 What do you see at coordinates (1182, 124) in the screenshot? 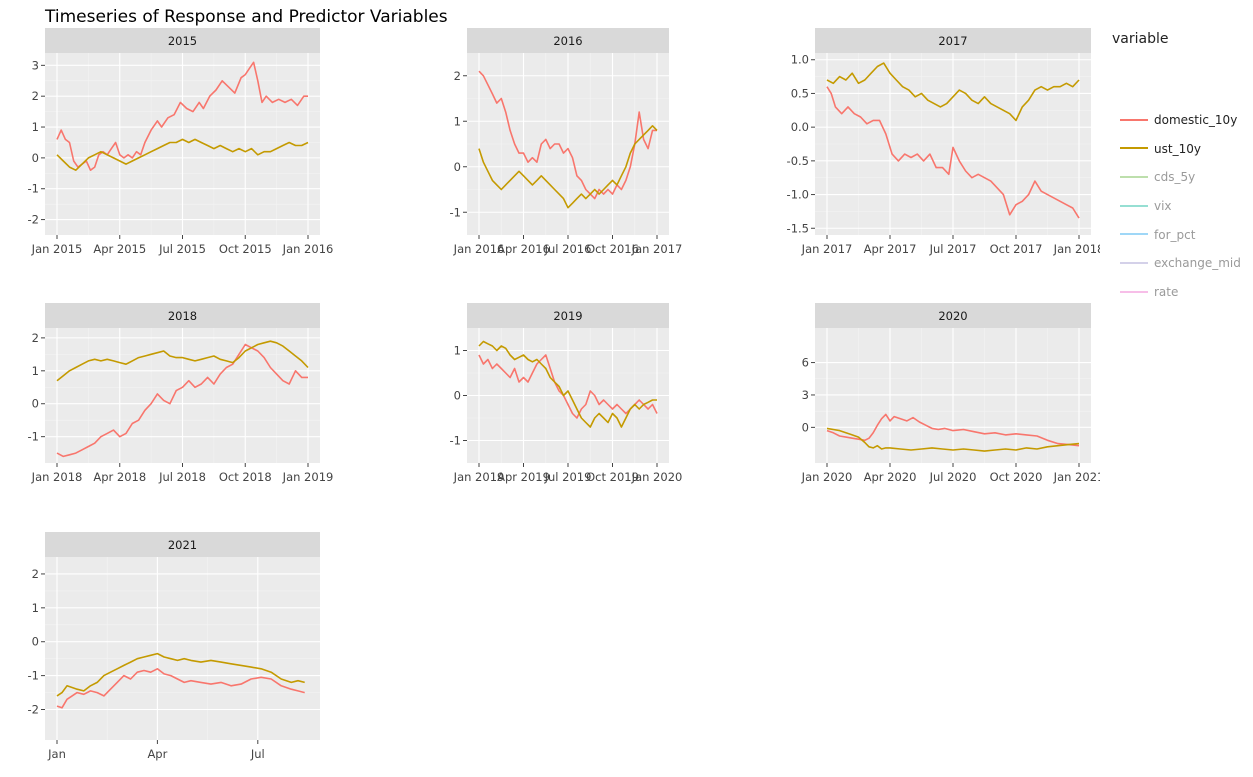
I see `legend-item-domestic-10y: domestic_10y` at bounding box center [1182, 124].